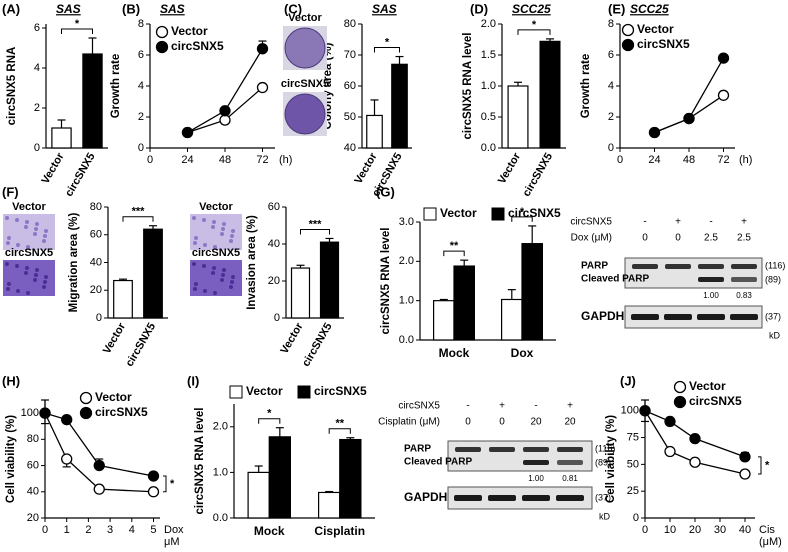 The image size is (788, 552). Describe the element at coordinates (767, 530) in the screenshot. I see `x-axis-label: Cis` at that location.